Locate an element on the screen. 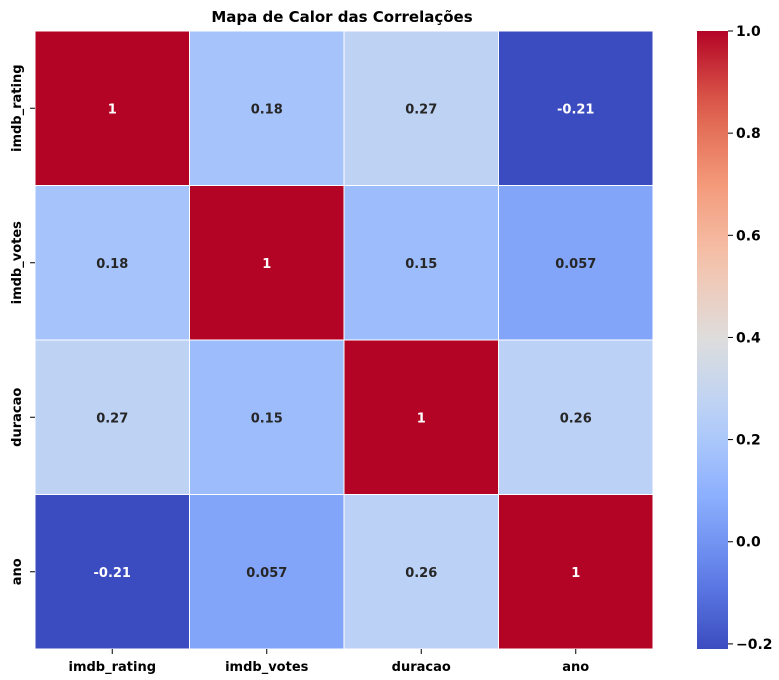 The image size is (779, 680). x-tick-label: duracao is located at coordinates (421, 667).